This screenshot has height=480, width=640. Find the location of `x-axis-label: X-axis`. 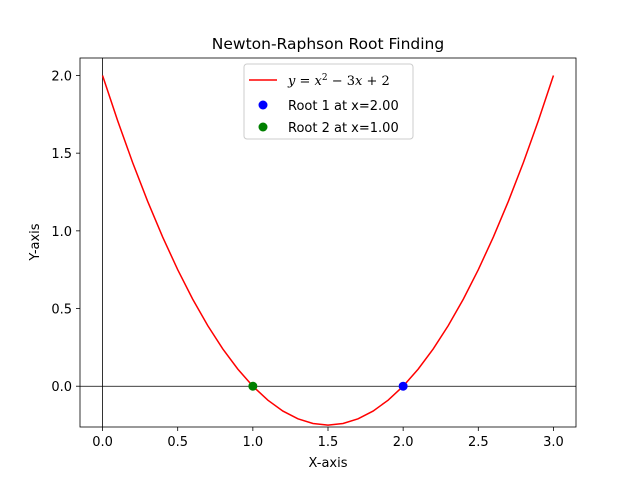

x-axis-label: X-axis is located at coordinates (328, 463).